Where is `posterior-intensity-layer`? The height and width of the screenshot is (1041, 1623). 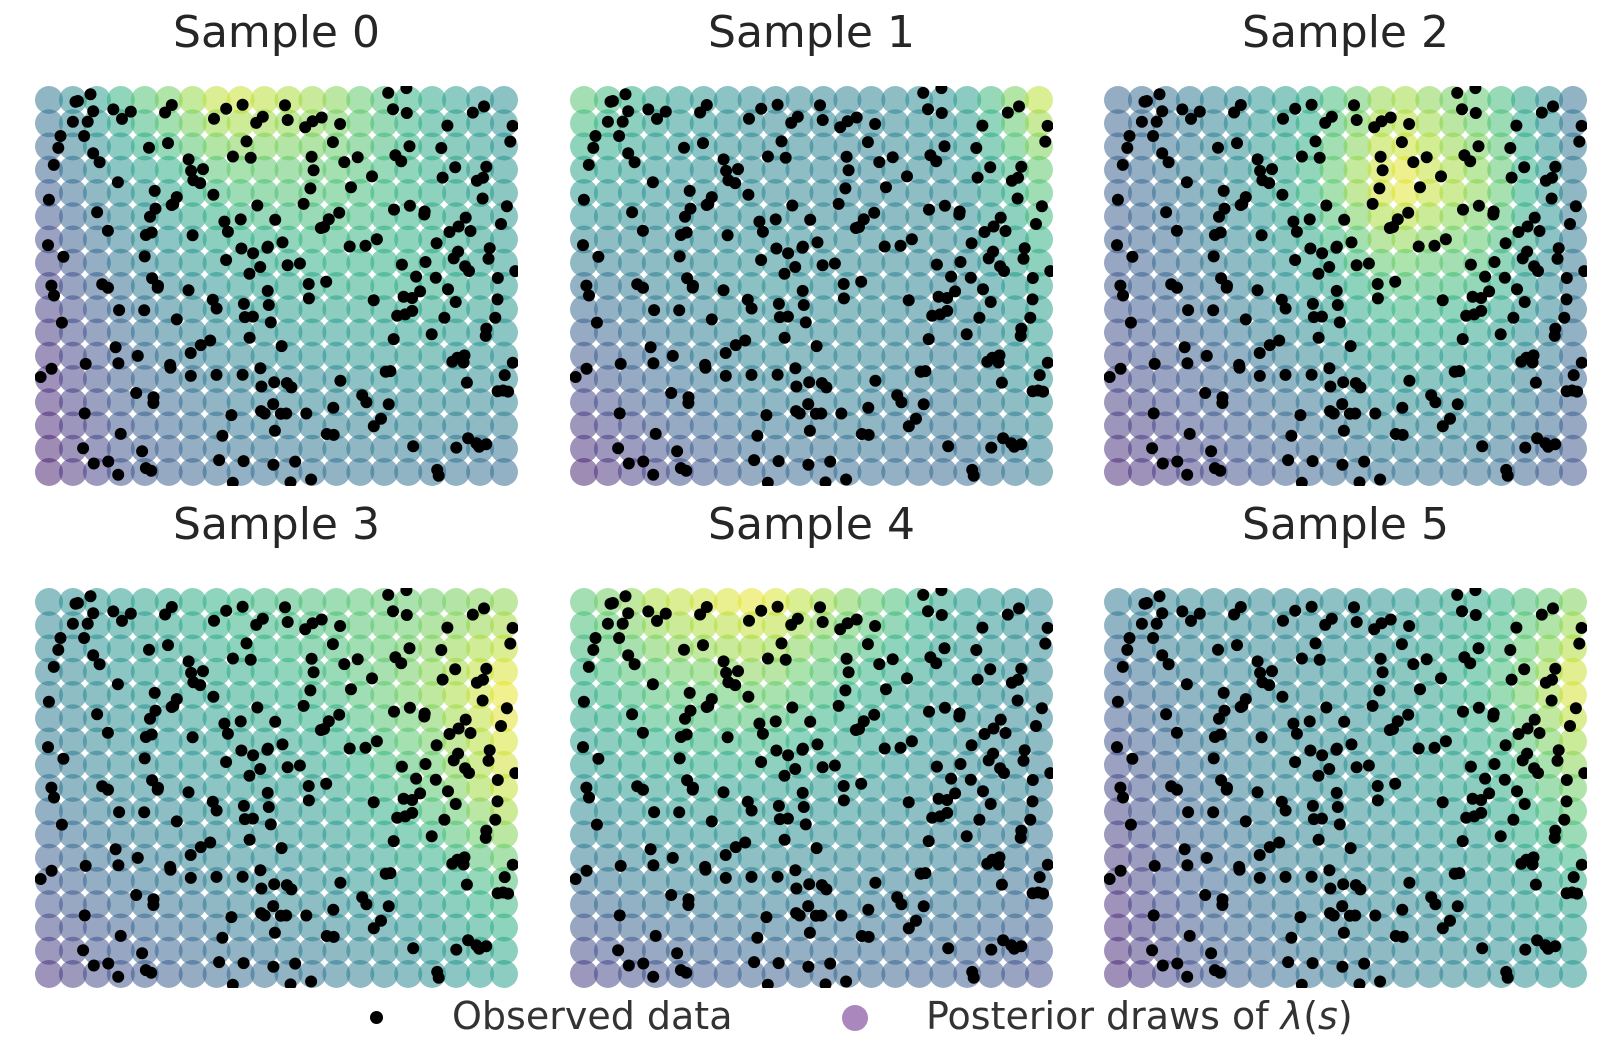 posterior-intensity-layer is located at coordinates (811, 286).